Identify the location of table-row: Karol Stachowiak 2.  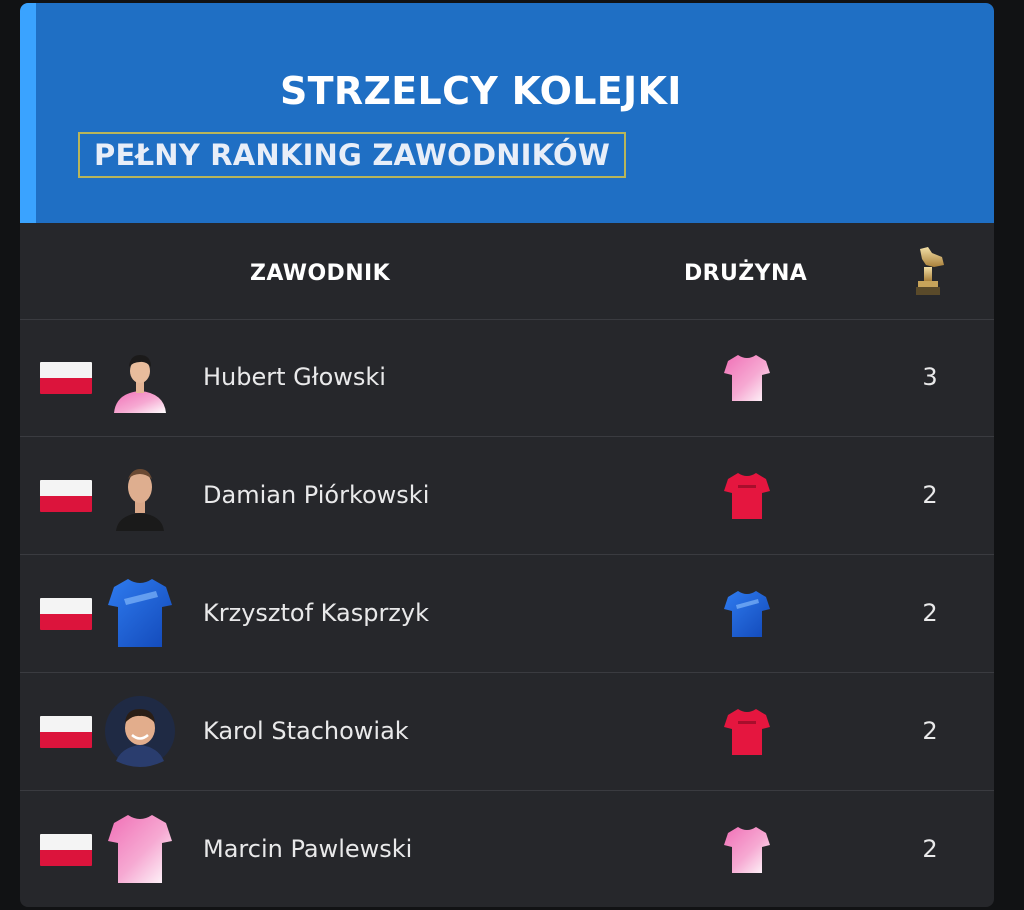
(507, 732).